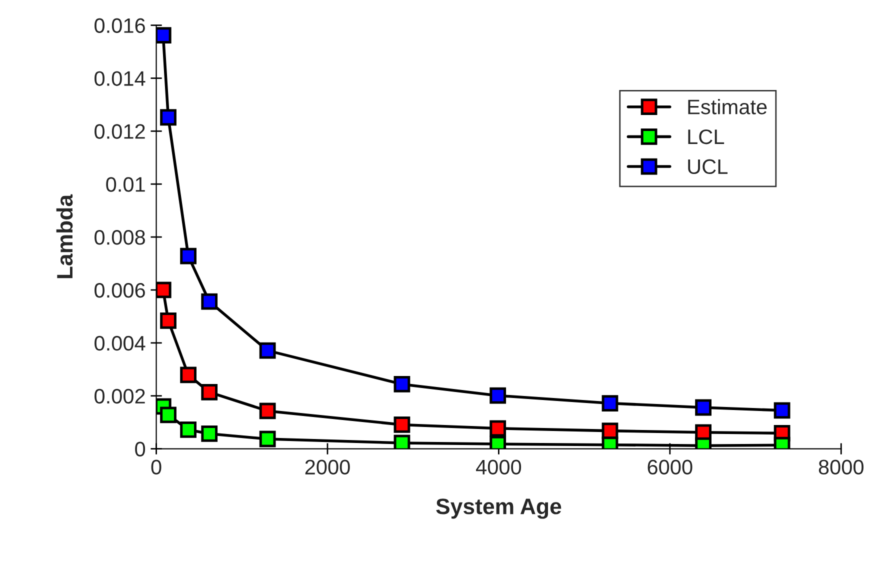 The height and width of the screenshot is (561, 878). I want to click on y-axis-title: Lambda, so click(64, 236).